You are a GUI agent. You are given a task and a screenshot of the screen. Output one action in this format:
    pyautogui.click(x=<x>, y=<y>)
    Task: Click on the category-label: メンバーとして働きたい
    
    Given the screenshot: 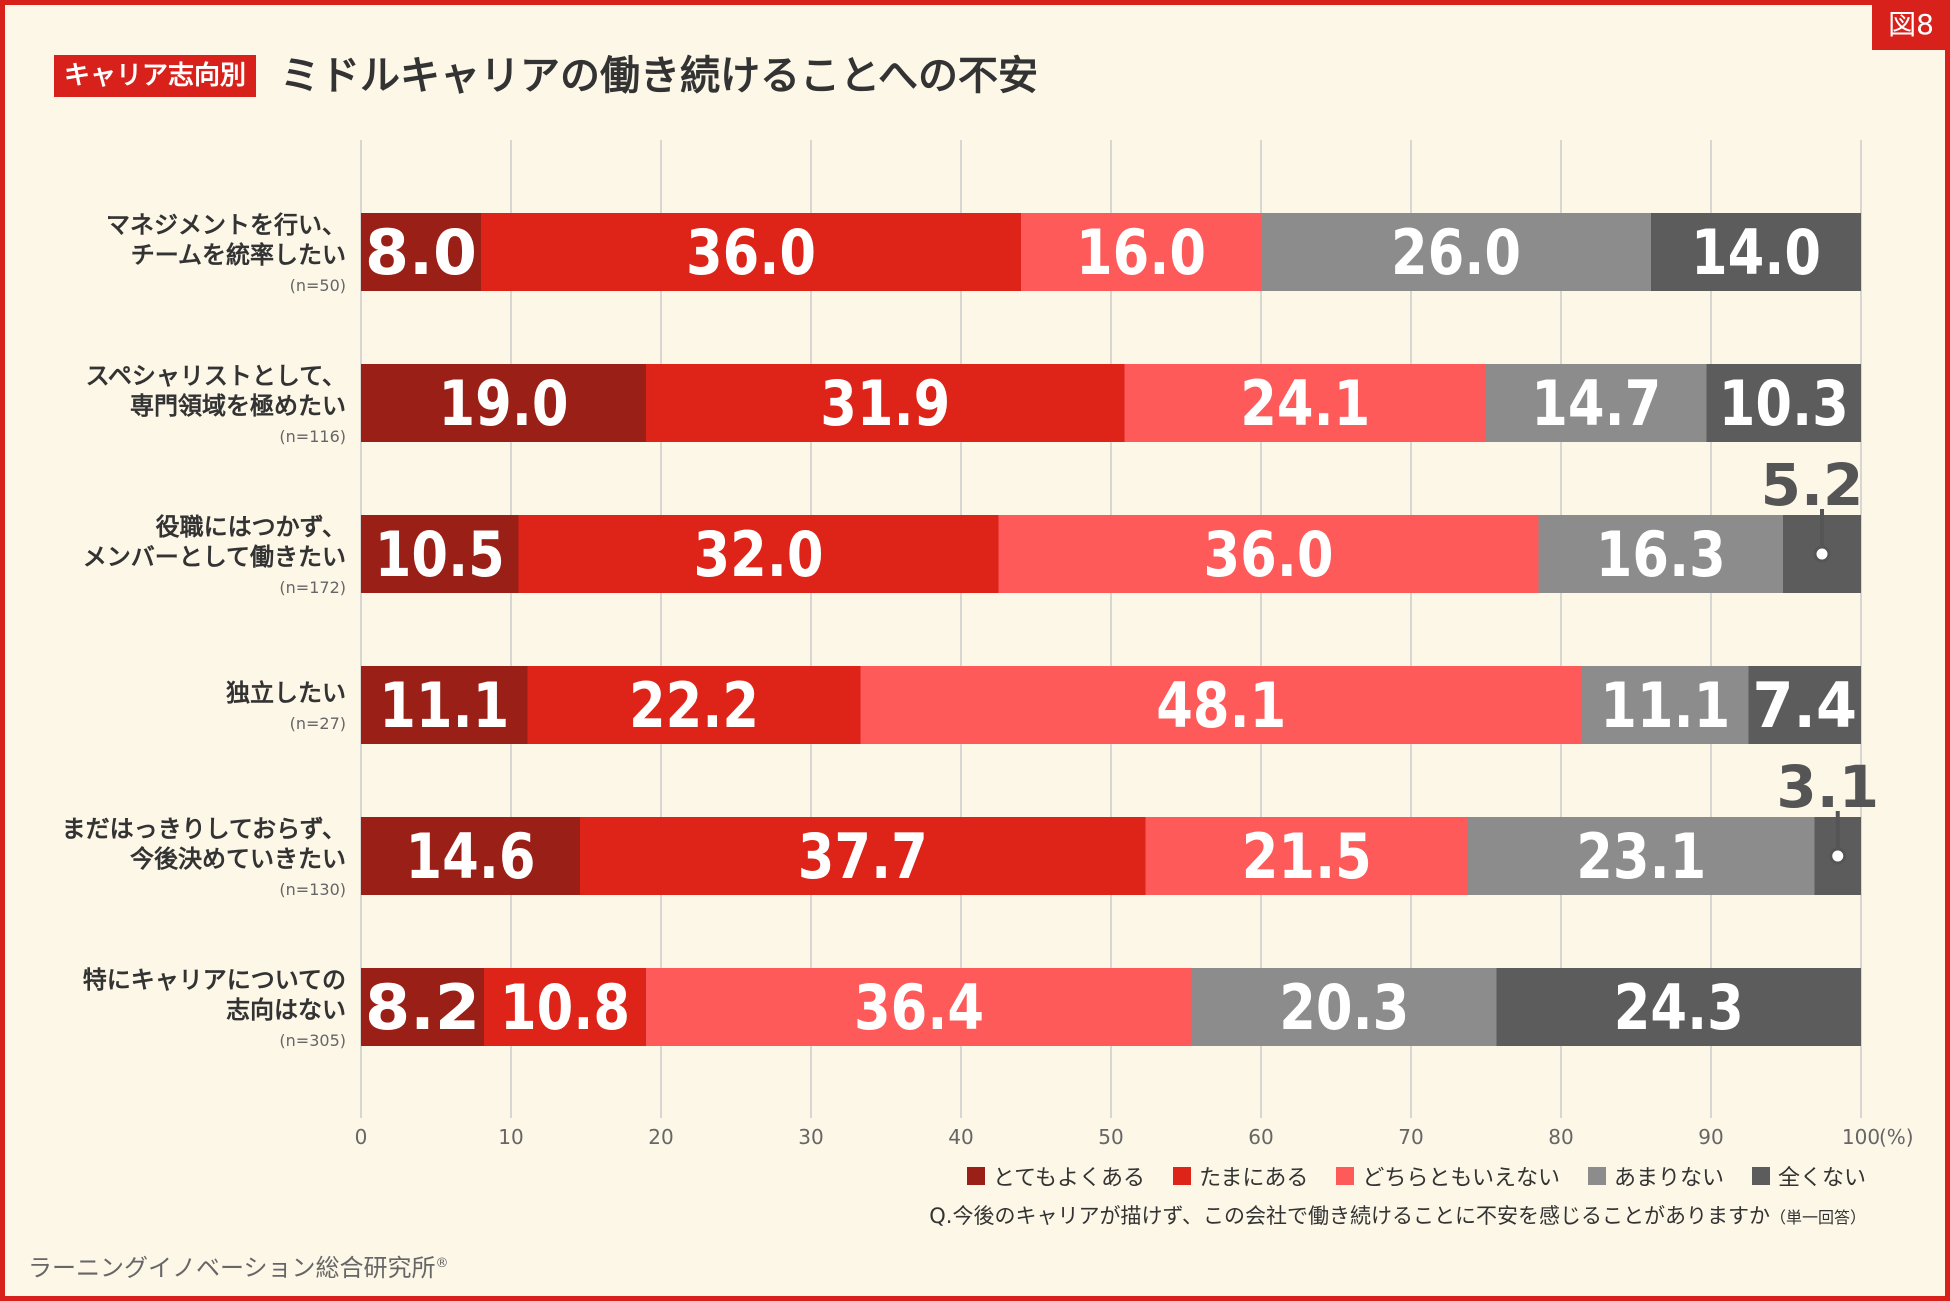 What is the action you would take?
    pyautogui.click(x=214, y=557)
    